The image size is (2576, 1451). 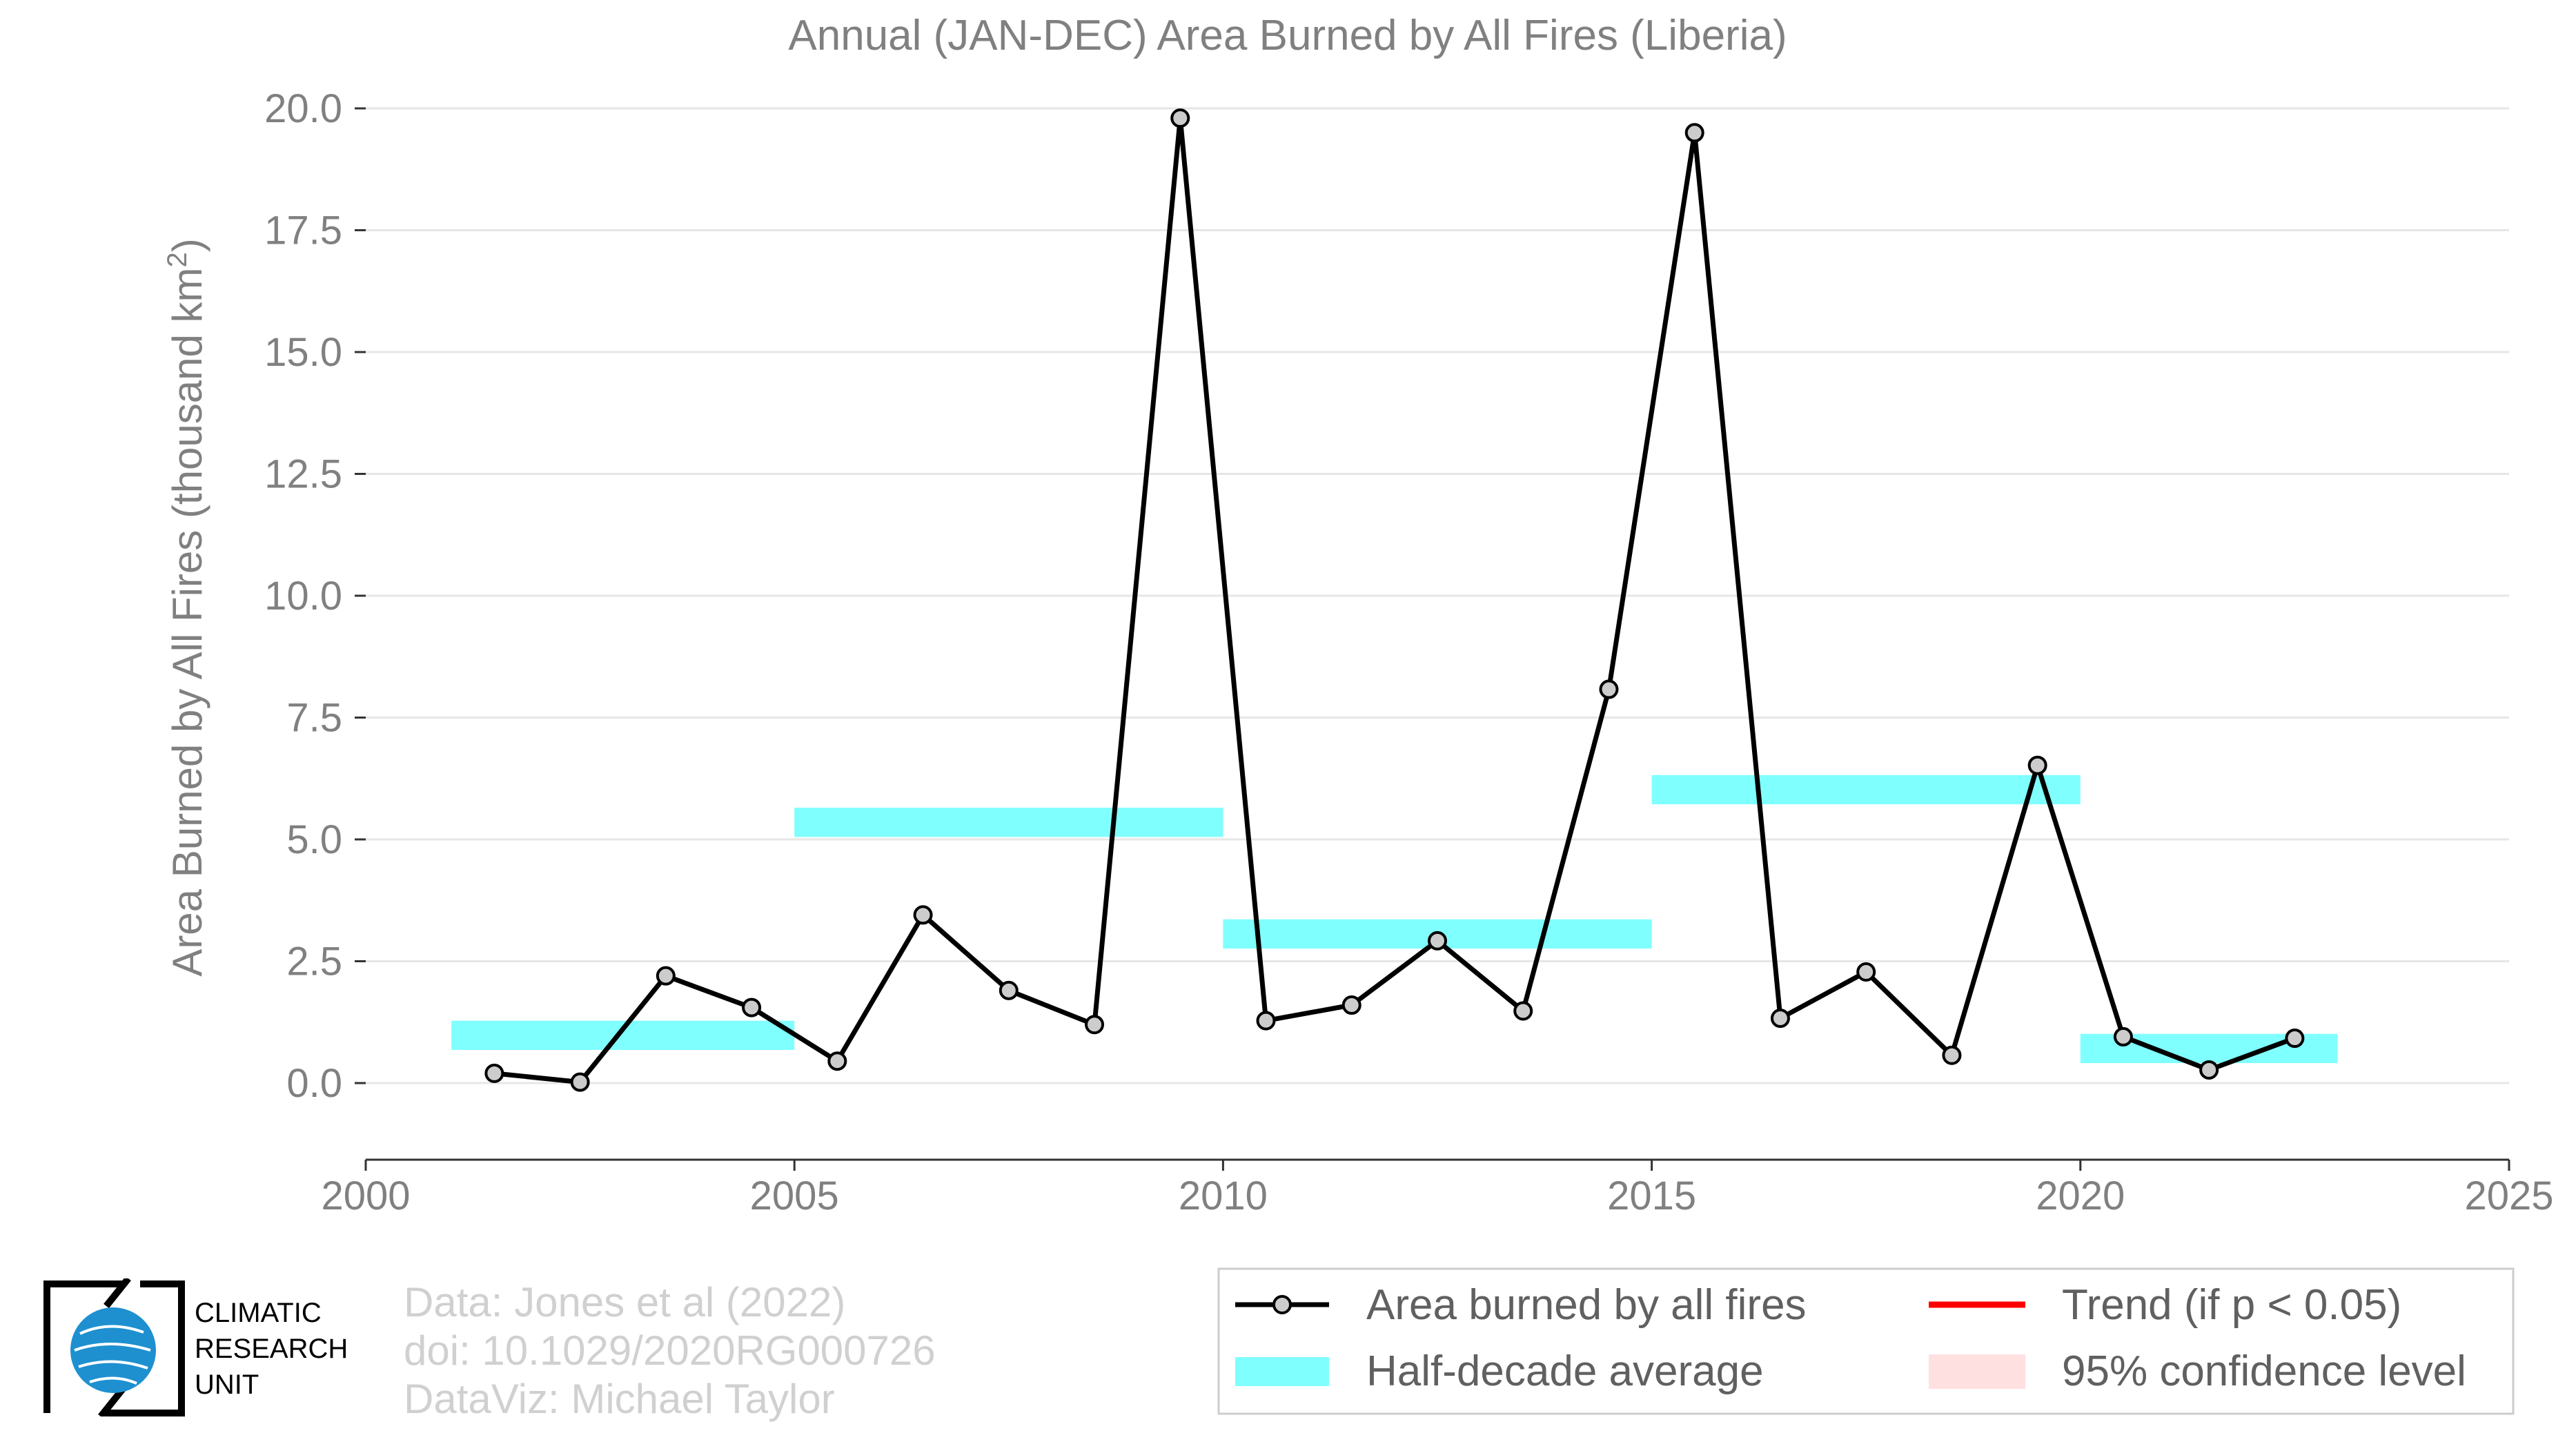 I want to click on credit-dataviz: DataViz: Michael Taylor, so click(x=619, y=1399).